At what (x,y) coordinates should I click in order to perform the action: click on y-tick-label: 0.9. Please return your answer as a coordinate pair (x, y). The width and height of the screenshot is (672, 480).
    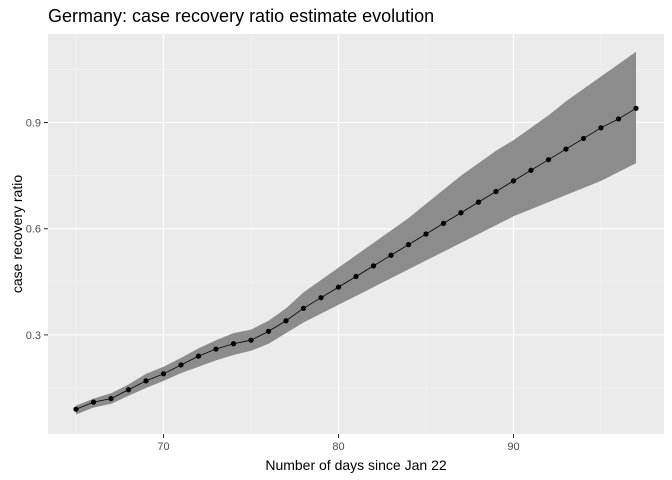
    Looking at the image, I should click on (33, 123).